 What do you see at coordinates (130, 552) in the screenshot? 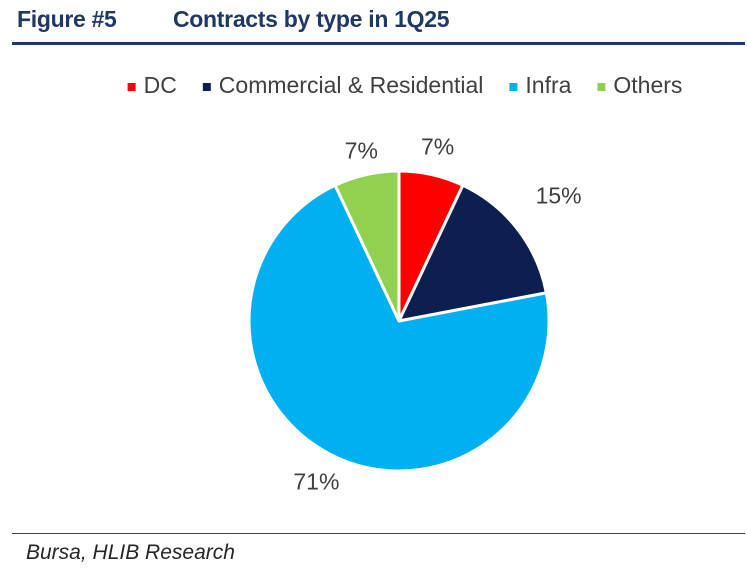
I see `source-note: Bursa, HLIB Research` at bounding box center [130, 552].